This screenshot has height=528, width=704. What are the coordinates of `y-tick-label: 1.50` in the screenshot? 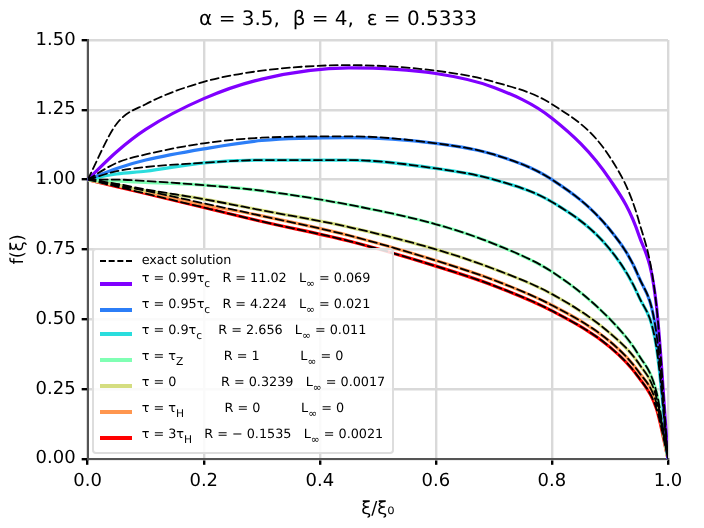 It's located at (56, 40).